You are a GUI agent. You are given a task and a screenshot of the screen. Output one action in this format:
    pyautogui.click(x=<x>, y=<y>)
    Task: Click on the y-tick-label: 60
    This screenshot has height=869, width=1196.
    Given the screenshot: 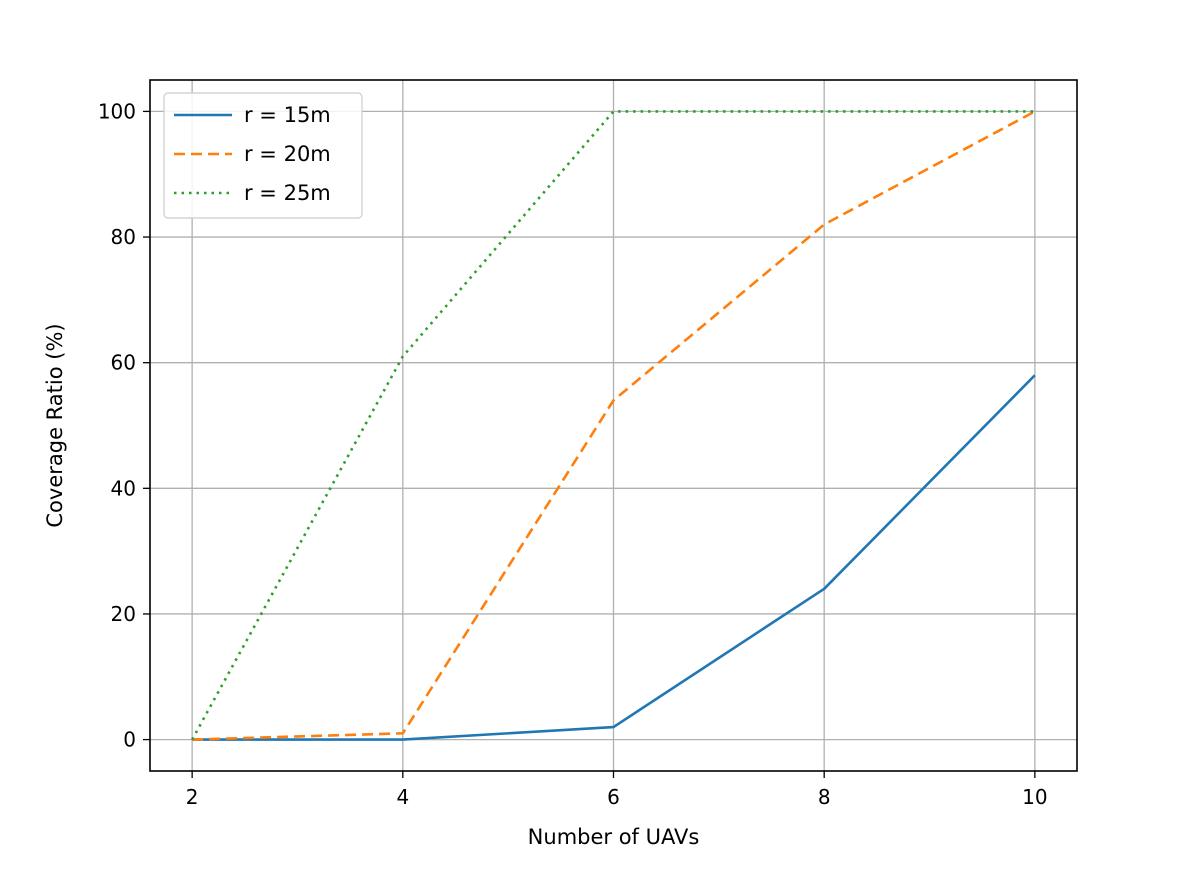 What is the action you would take?
    pyautogui.click(x=123, y=363)
    